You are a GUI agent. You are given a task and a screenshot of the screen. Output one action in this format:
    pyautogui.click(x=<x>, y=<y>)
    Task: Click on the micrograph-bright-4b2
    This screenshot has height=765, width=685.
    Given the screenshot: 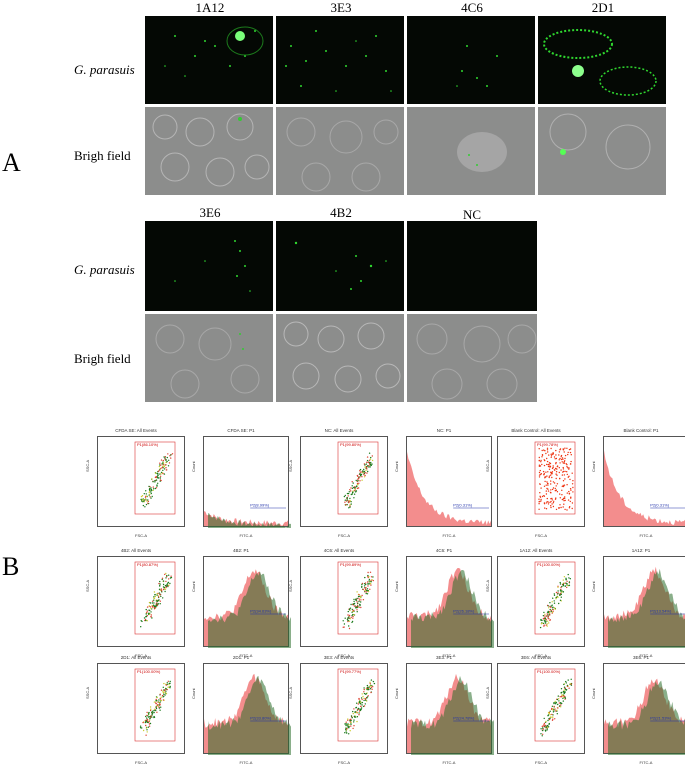 What is the action you would take?
    pyautogui.click(x=340, y=358)
    